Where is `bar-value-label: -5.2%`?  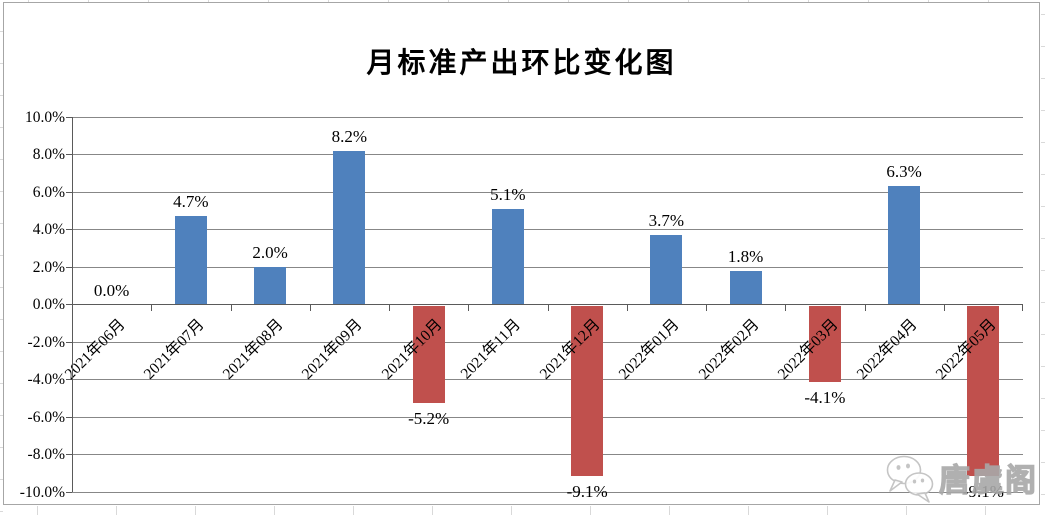
bar-value-label: -5.2% is located at coordinates (429, 418).